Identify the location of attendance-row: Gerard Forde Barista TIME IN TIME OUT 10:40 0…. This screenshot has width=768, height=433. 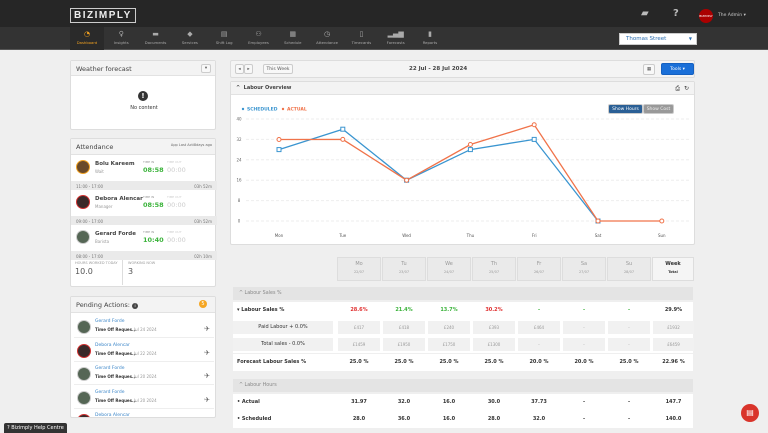
(144, 238).